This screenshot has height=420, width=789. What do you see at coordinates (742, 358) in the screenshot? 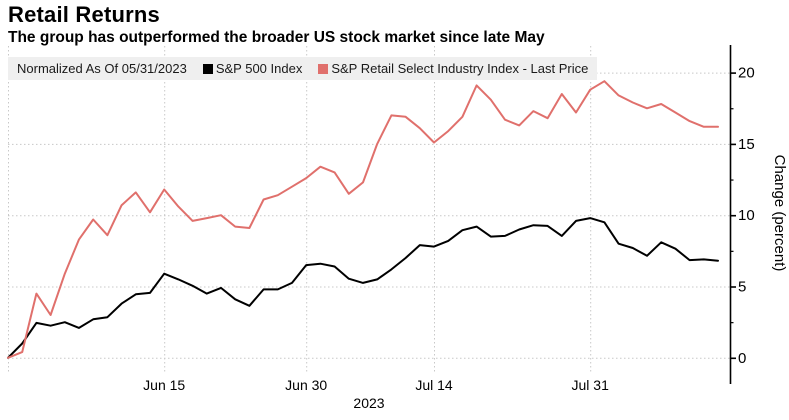
I see `y-tick-label: 0` at bounding box center [742, 358].